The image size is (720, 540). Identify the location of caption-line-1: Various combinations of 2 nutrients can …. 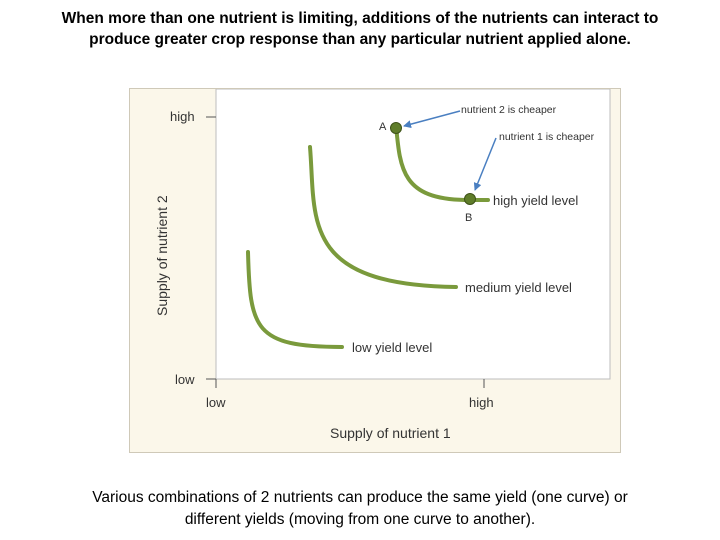
(360, 497).